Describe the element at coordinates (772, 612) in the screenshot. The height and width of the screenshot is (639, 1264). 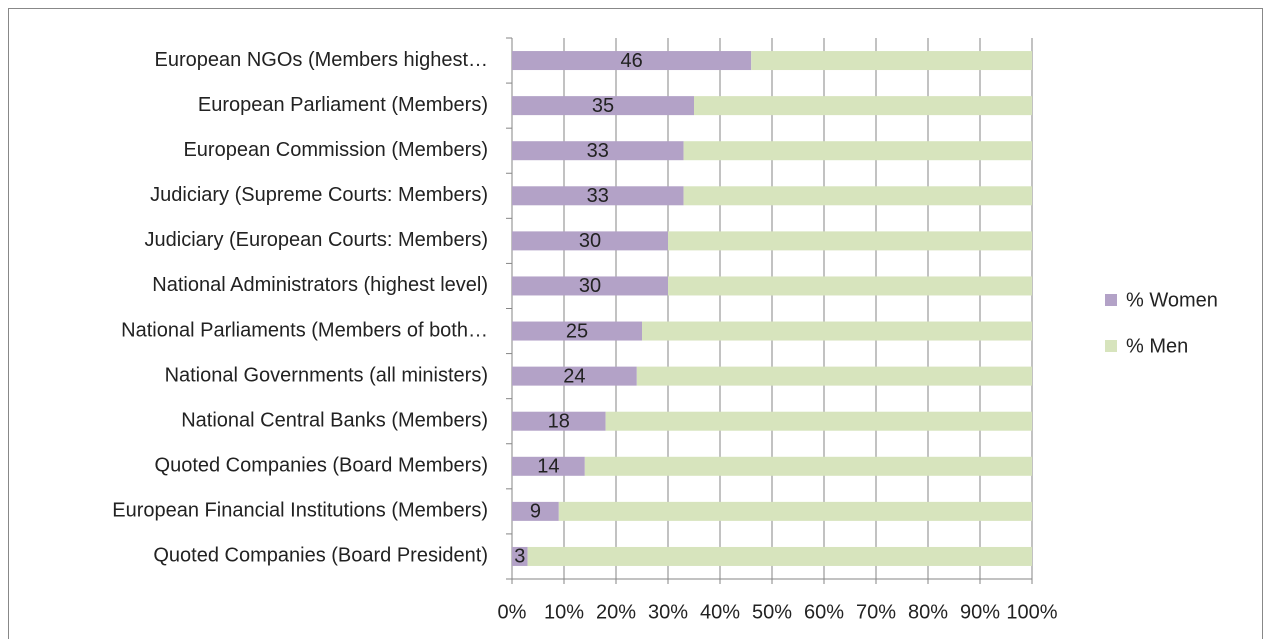
I see `x-tick-label: 50%` at that location.